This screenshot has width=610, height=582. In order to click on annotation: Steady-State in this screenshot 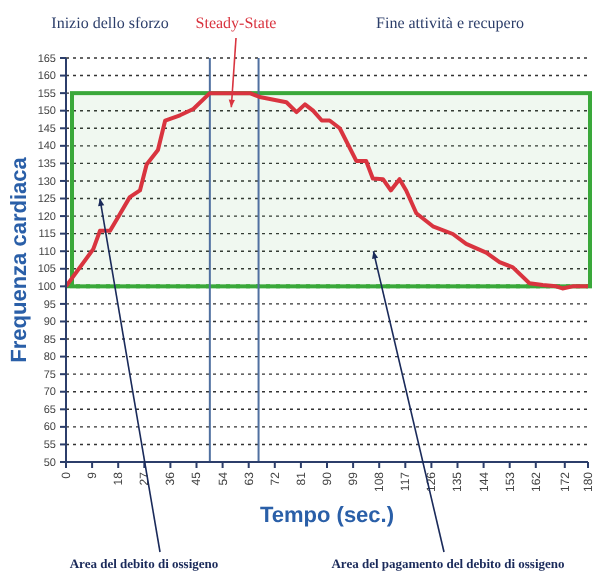, I will do `click(236, 23)`.